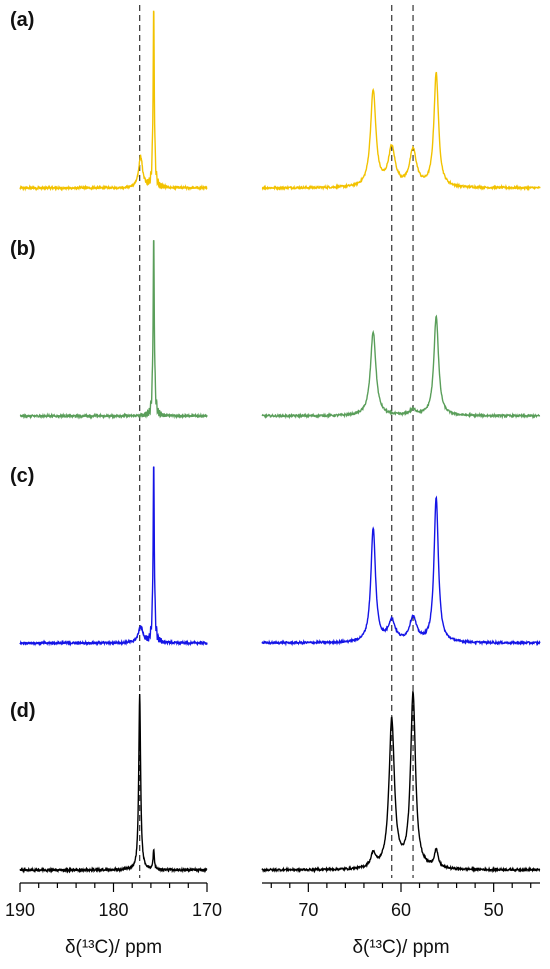 The width and height of the screenshot is (550, 969). I want to click on panel-label: (a), so click(22, 20).